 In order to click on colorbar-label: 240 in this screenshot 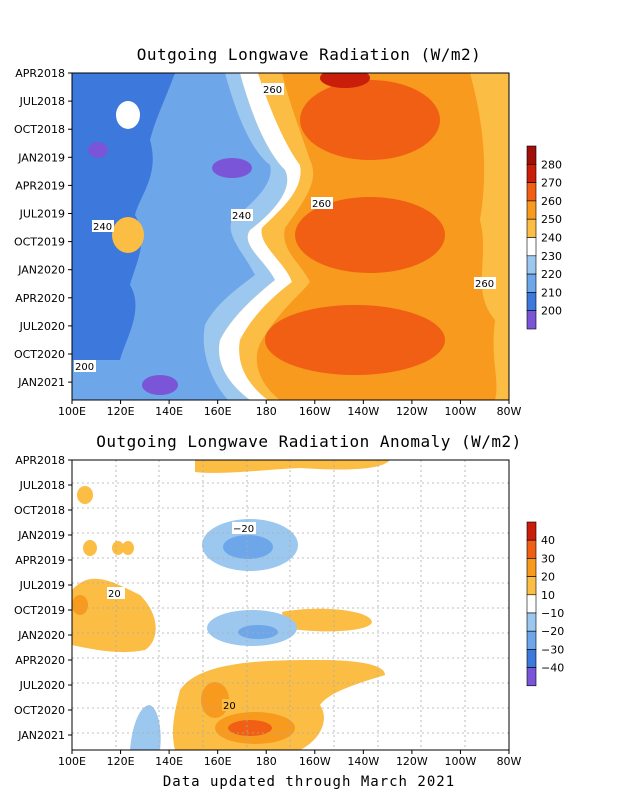, I will do `click(551, 238)`.